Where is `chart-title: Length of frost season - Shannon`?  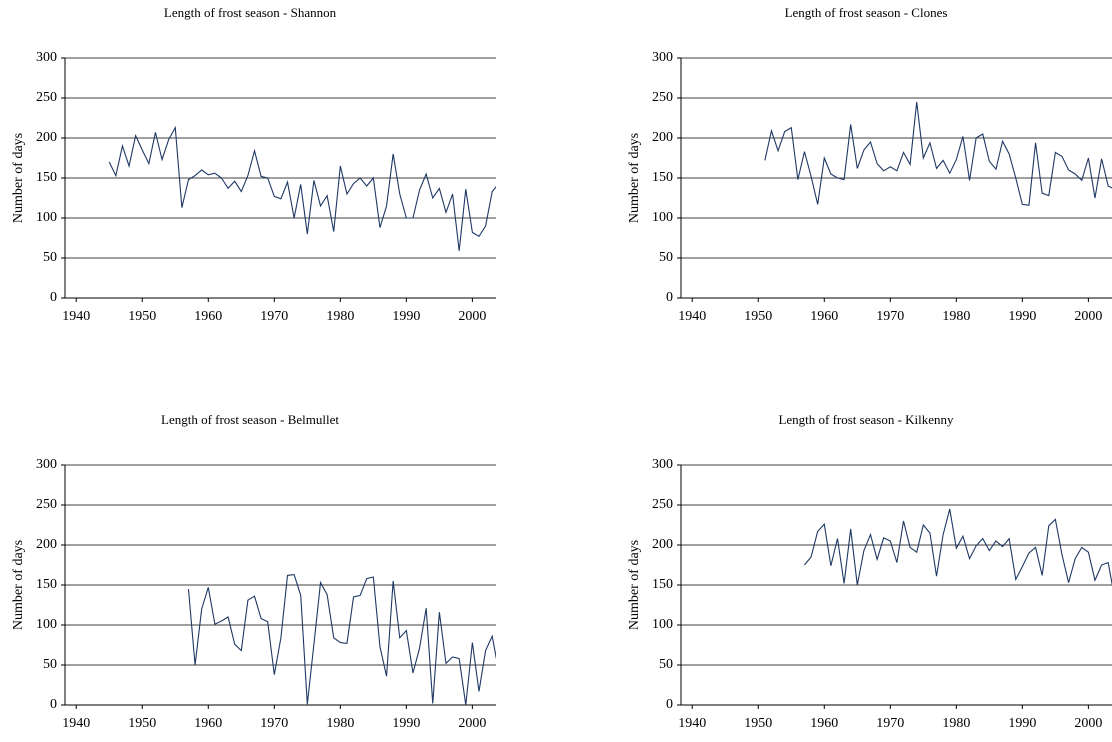
chart-title: Length of frost season - Shannon is located at coordinates (250, 12).